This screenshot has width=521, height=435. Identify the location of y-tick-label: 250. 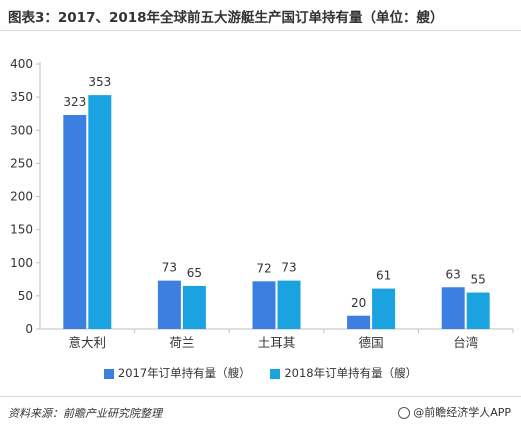
(21, 163).